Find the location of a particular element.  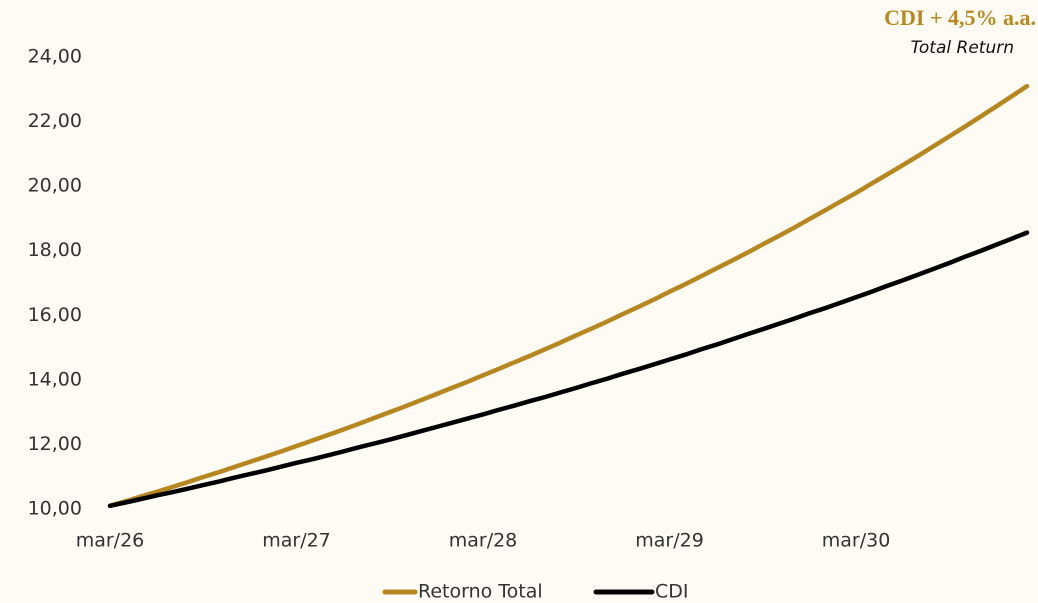

y-tick-label: 22,00 is located at coordinates (55, 121).